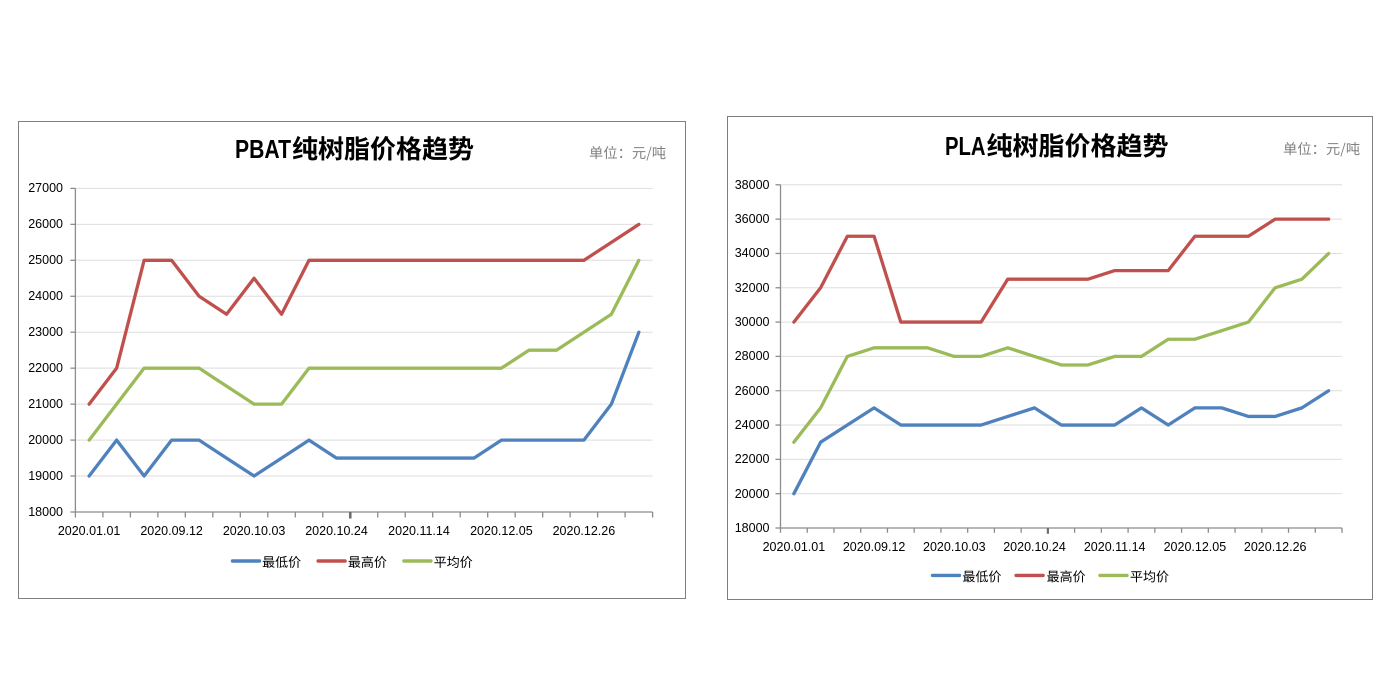 The width and height of the screenshot is (1400, 700). What do you see at coordinates (965, 146) in the screenshot?
I see `svg-text: PLA` at bounding box center [965, 146].